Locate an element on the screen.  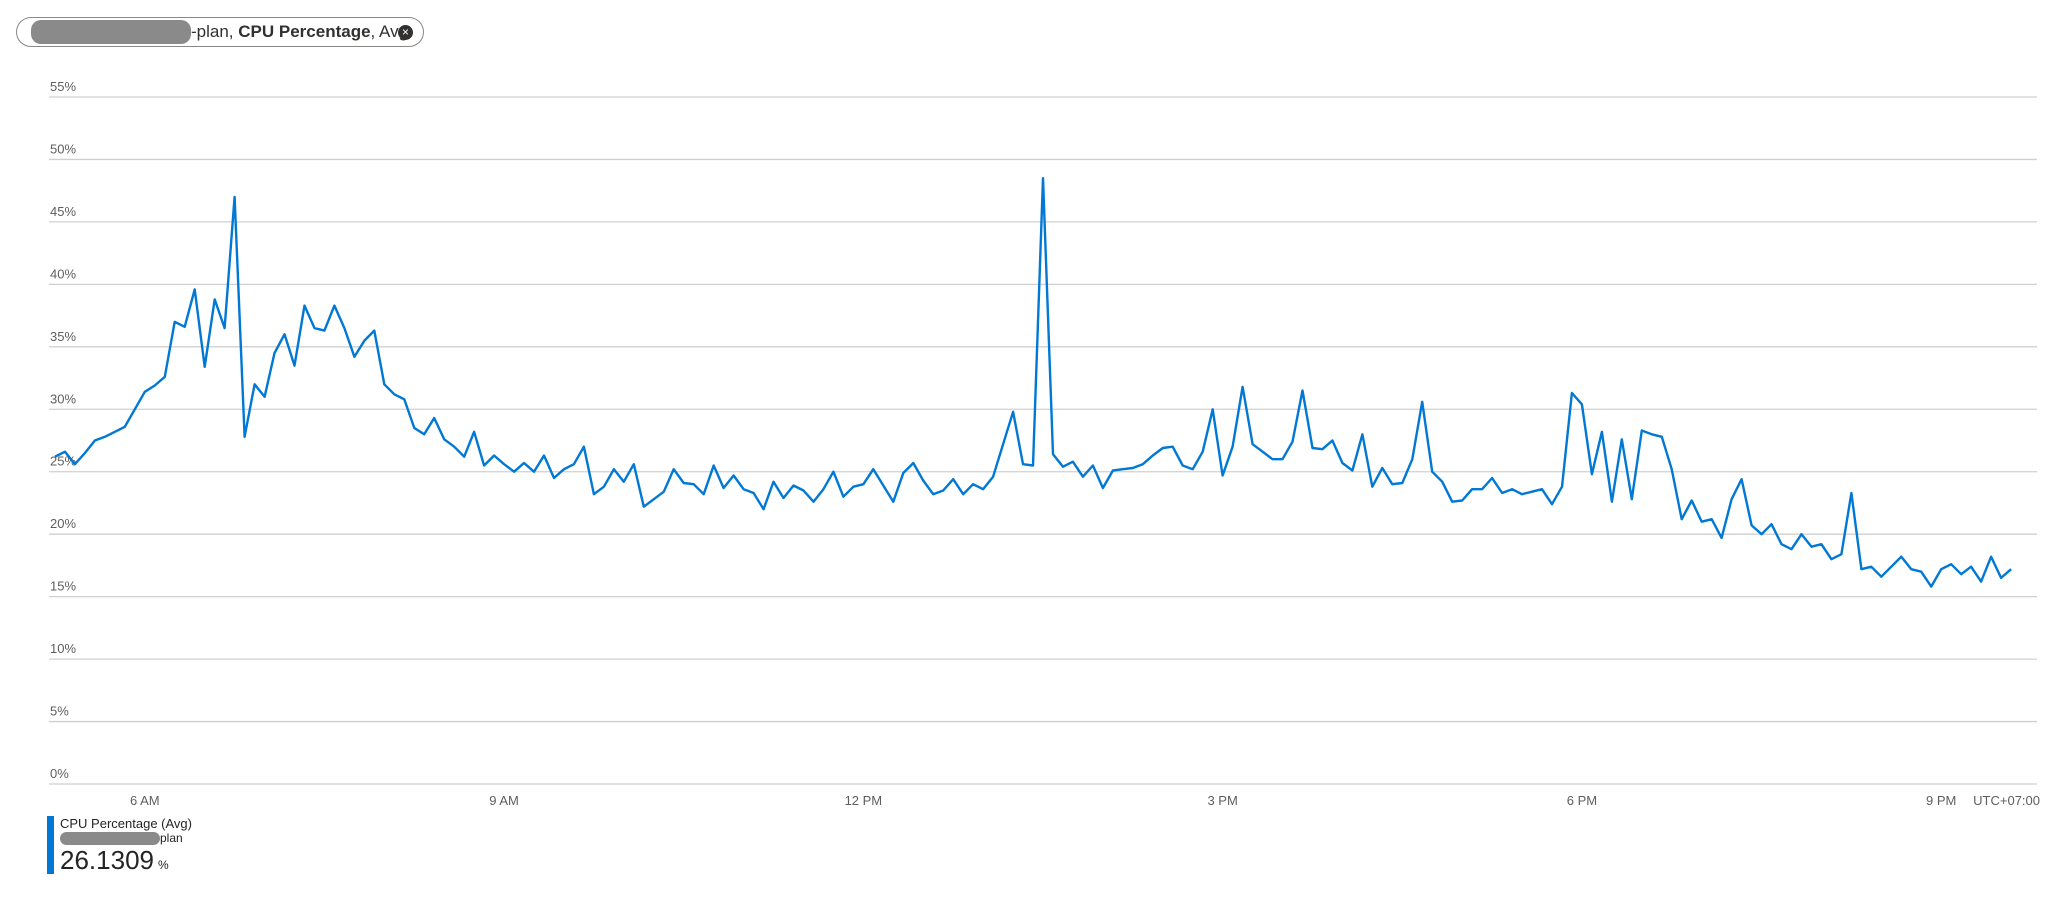
y-tick-label: 55% is located at coordinates (63, 86).